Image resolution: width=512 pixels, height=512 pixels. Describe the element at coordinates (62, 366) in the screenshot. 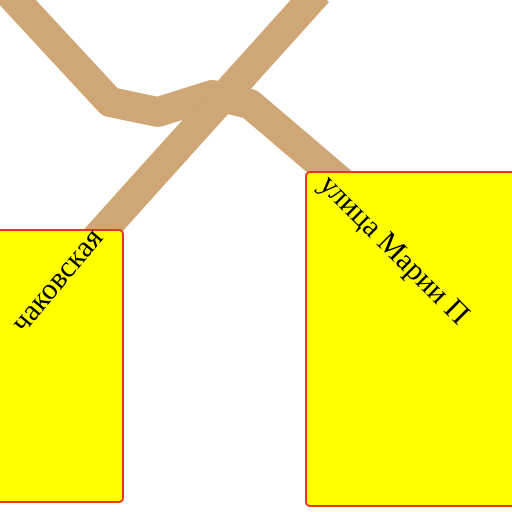

I see `label-box` at that location.